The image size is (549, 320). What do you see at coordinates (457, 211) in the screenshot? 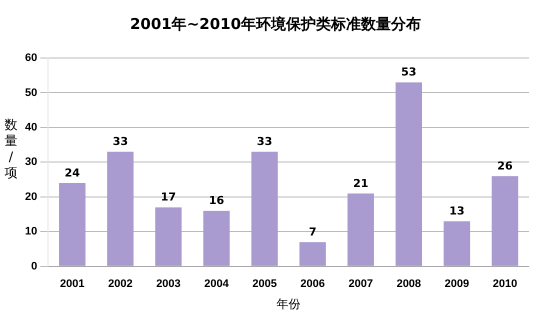
I see `data-label: 13` at bounding box center [457, 211].